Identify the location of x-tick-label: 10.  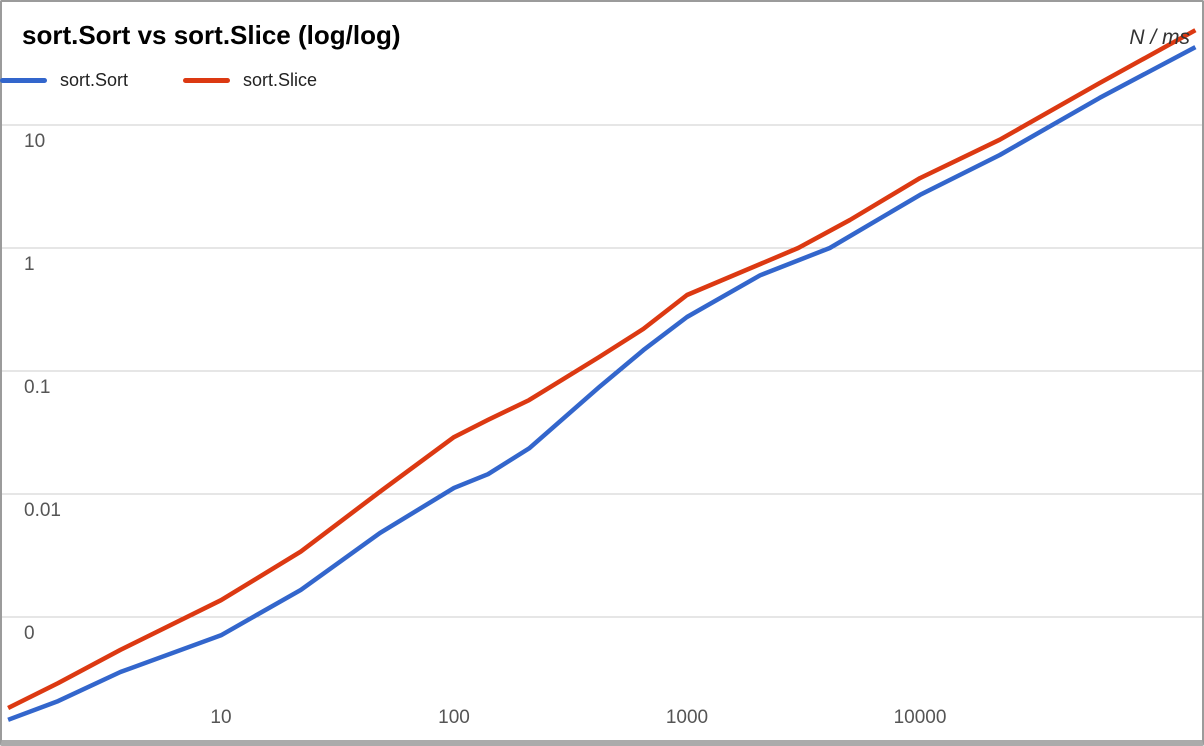
(221, 717).